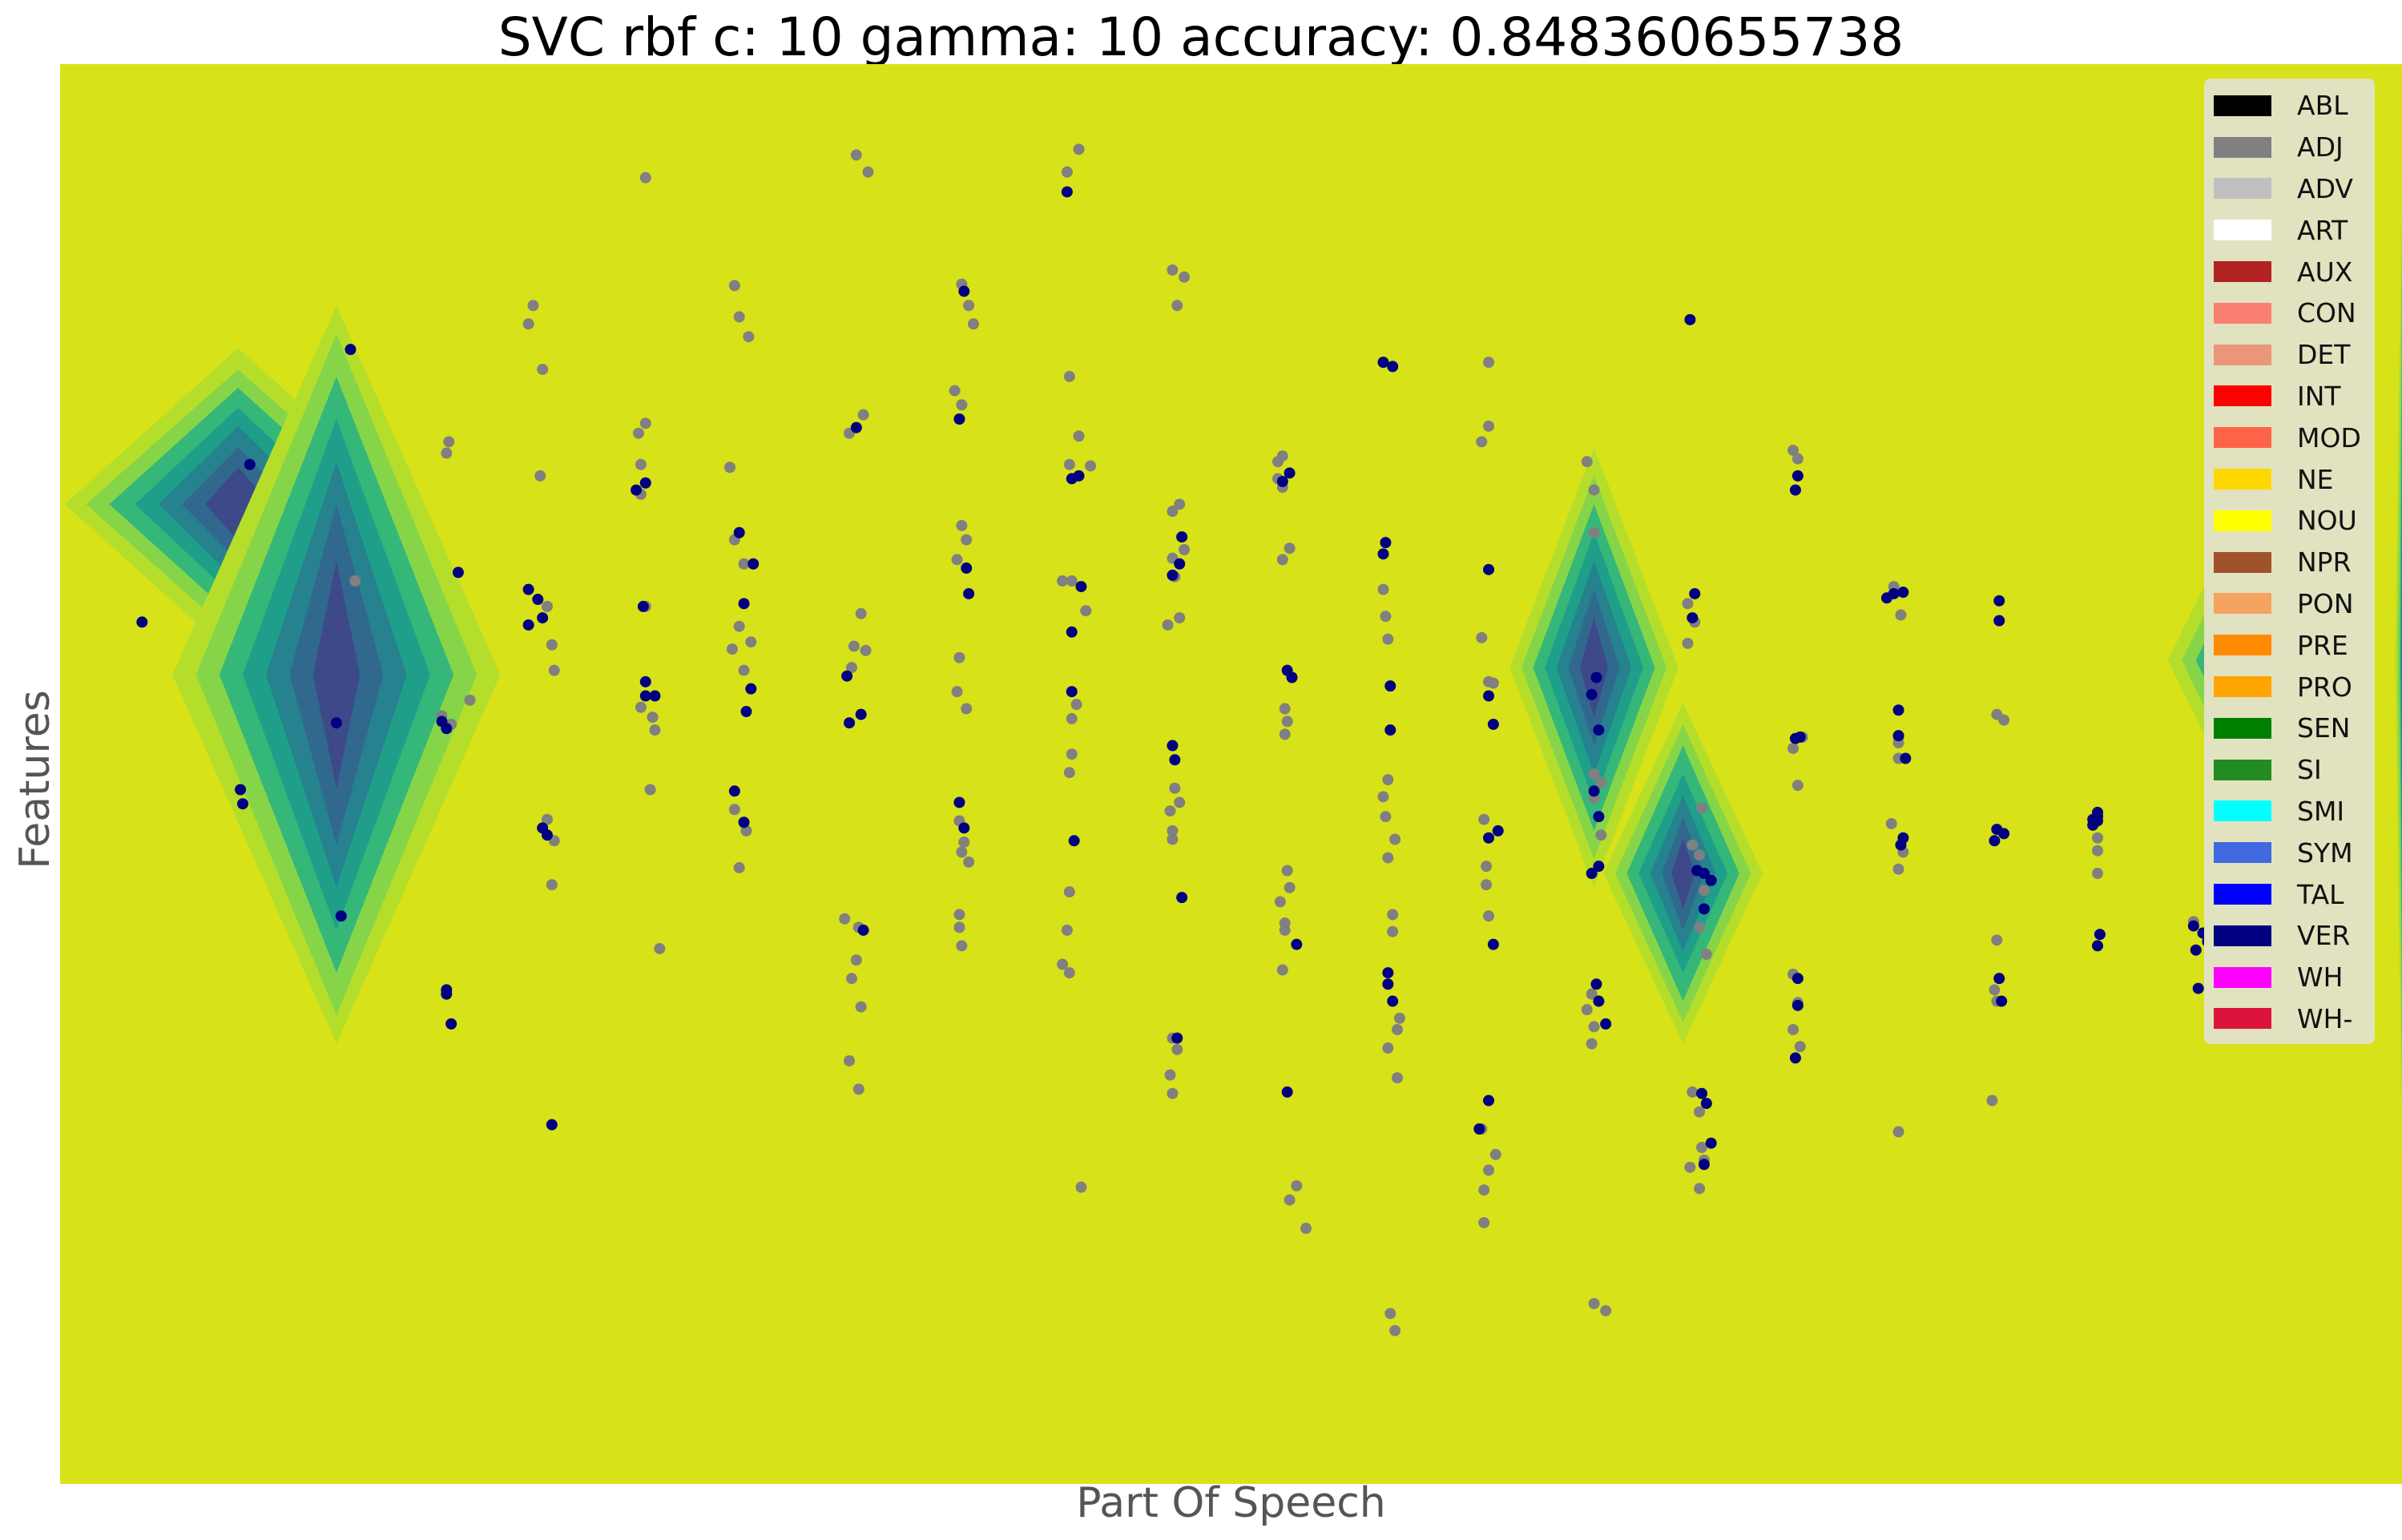 This screenshot has width=2402, height=1540. What do you see at coordinates (2289, 271) in the screenshot?
I see `legend-item-aux: AUX` at bounding box center [2289, 271].